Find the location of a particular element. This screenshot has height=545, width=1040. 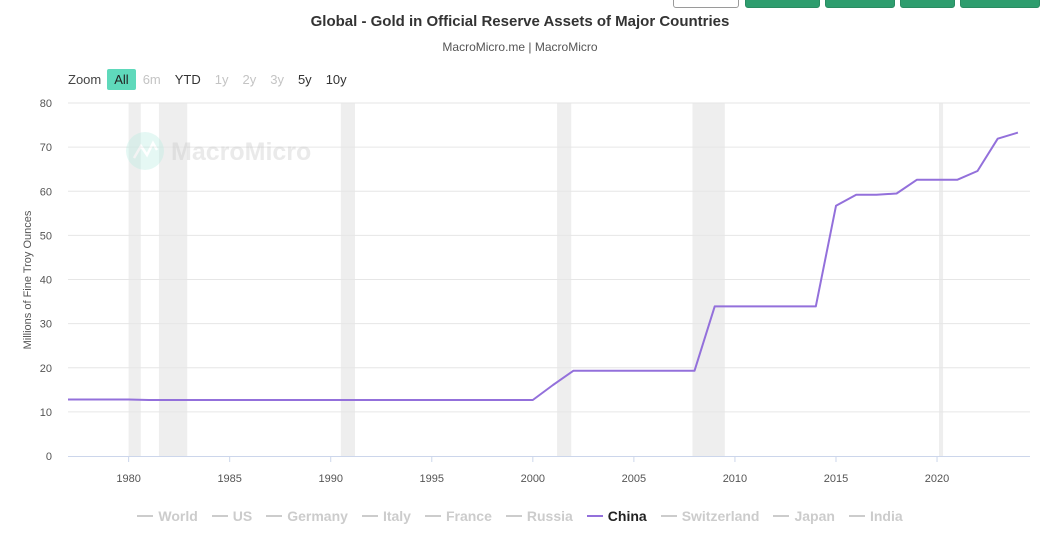

watermark-logo: MacroMicro is located at coordinates (218, 151).